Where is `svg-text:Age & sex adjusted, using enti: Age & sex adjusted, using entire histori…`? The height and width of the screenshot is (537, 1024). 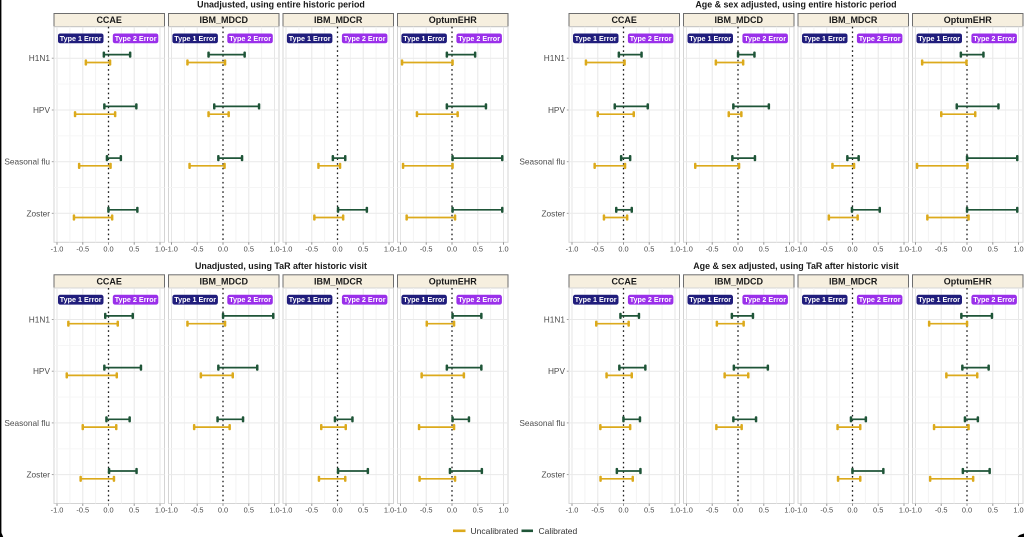 svg-text:Age & sex adjusted, using enti: Age & sex adjusted, using entire histori… is located at coordinates (795, 5).